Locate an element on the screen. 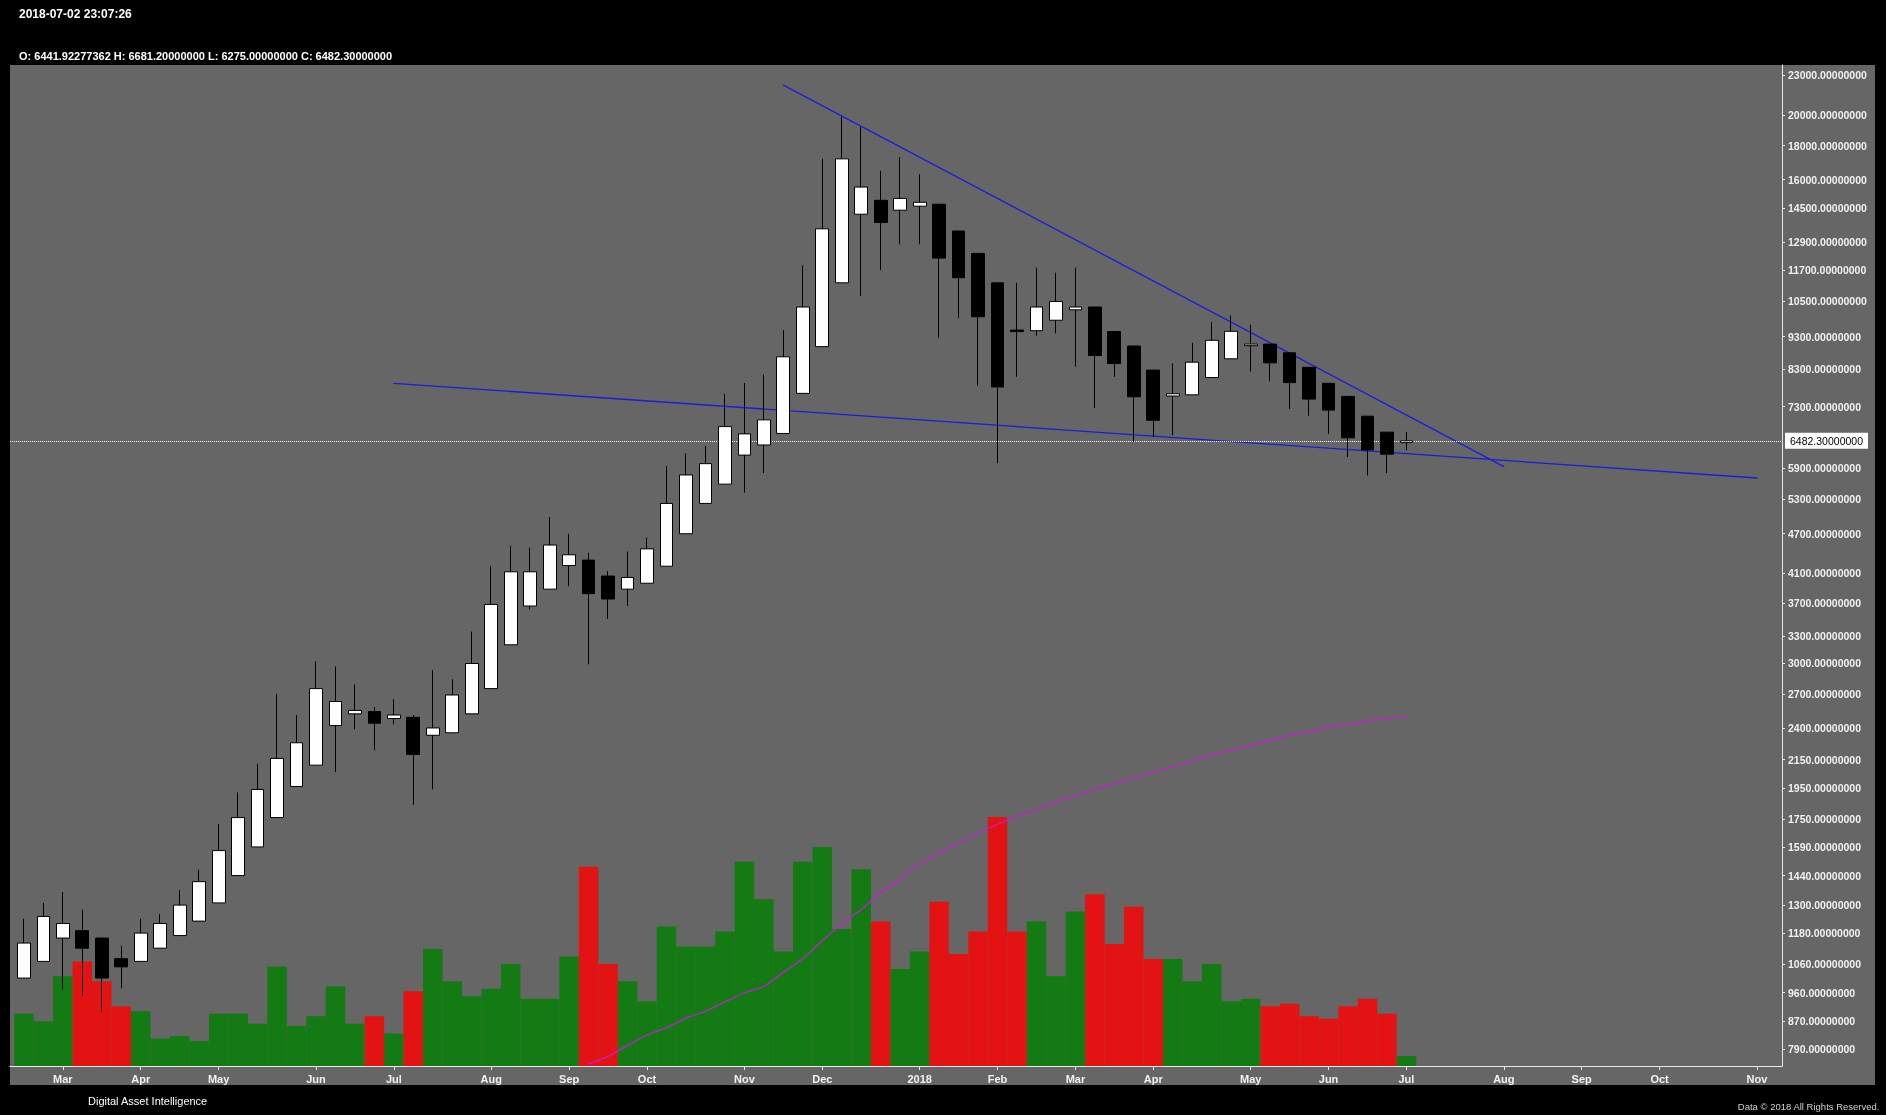 This screenshot has width=1886, height=1115. y-tick-label: 4700.00000000 is located at coordinates (1825, 533).